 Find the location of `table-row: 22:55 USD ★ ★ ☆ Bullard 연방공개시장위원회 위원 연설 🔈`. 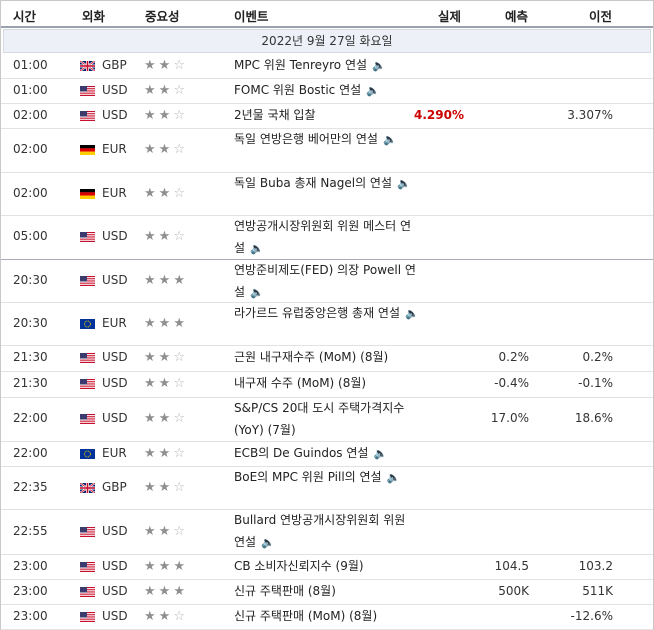

table-row: 22:55 USD ★ ★ ☆ Bullard 연방공개시장위원회 위원 연설 🔈 is located at coordinates (327, 532).